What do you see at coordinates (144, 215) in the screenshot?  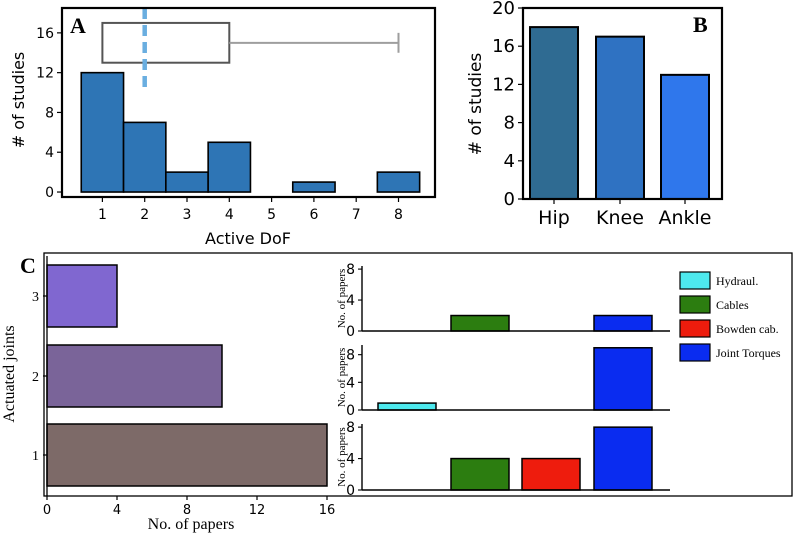 I see `x-tick-label: 2` at bounding box center [144, 215].